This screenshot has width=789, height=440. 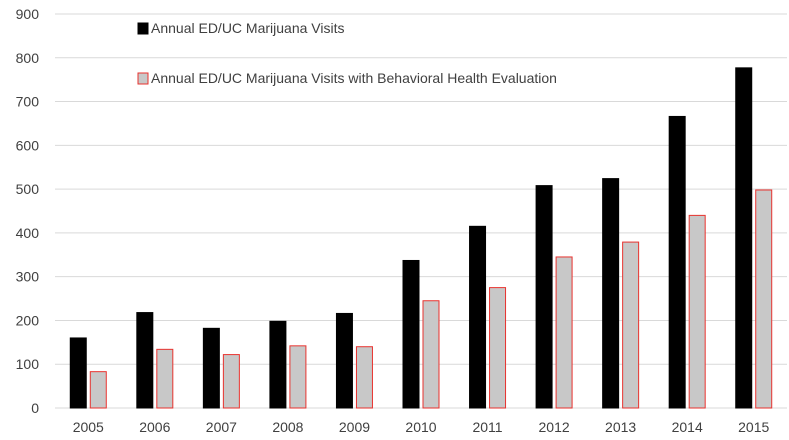 What do you see at coordinates (28, 320) in the screenshot?
I see `y-tick-label: 200` at bounding box center [28, 320].